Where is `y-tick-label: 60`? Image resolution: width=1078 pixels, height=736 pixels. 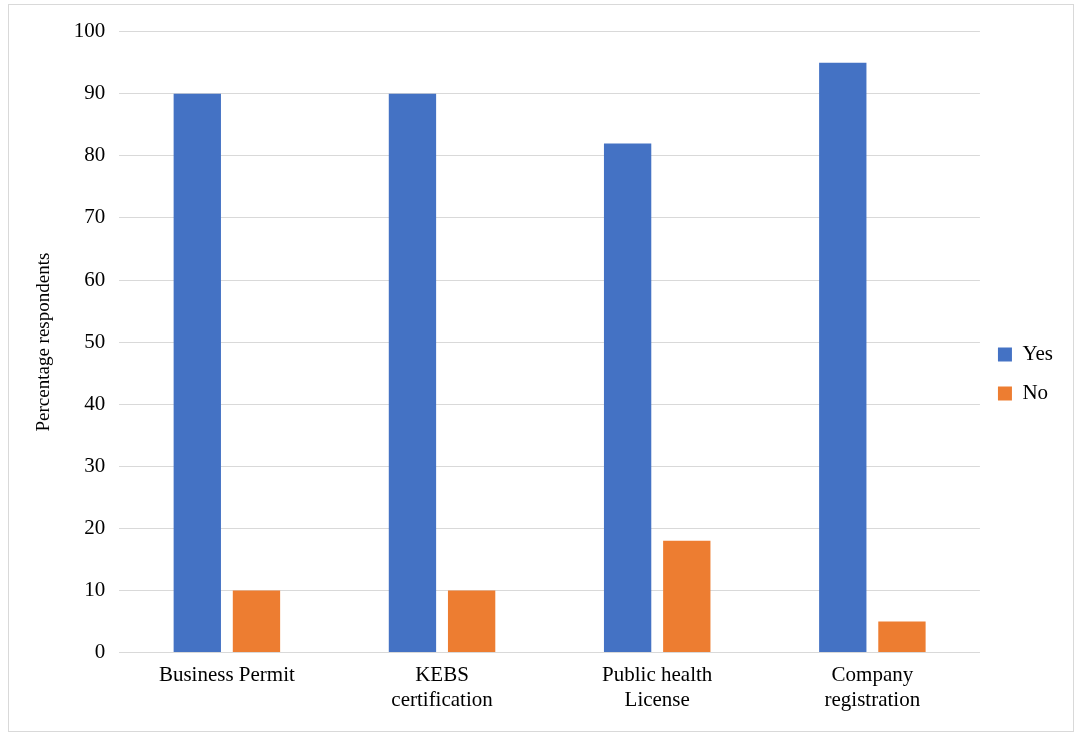 y-tick-label: 60 is located at coordinates (95, 278).